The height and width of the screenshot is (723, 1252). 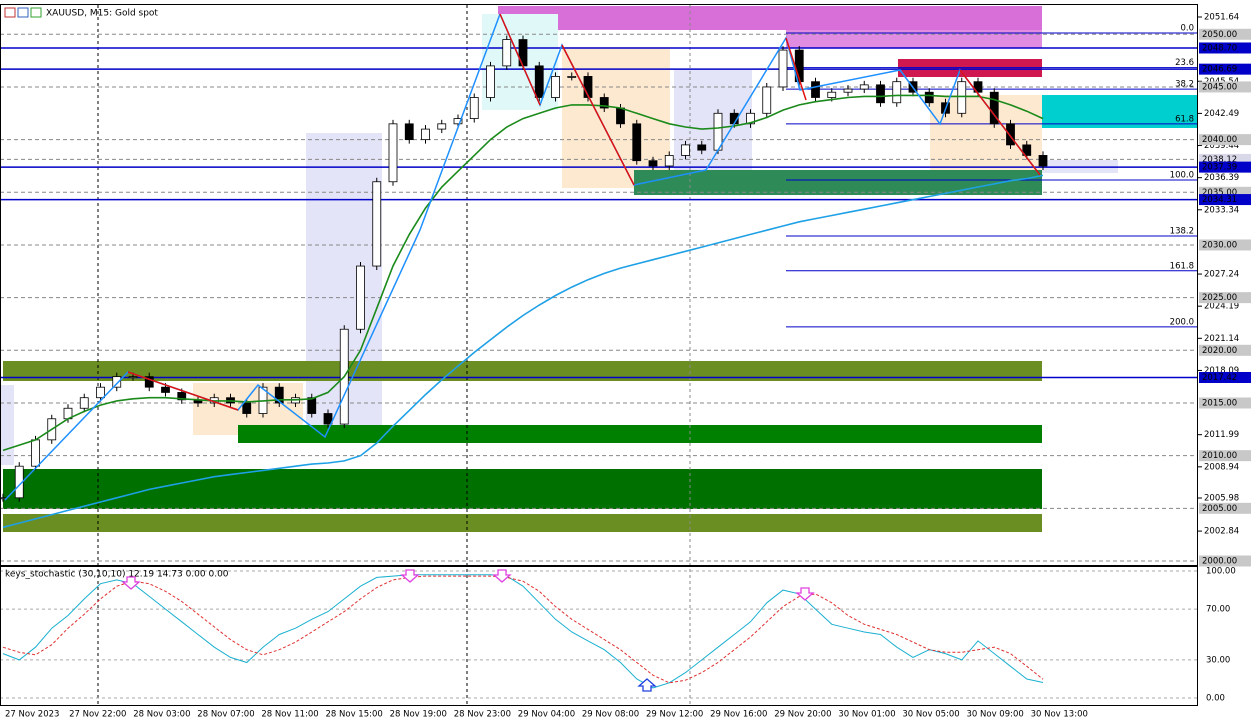 What do you see at coordinates (1219, 35) in the screenshot?
I see `level-label: 2050.00` at bounding box center [1219, 35].